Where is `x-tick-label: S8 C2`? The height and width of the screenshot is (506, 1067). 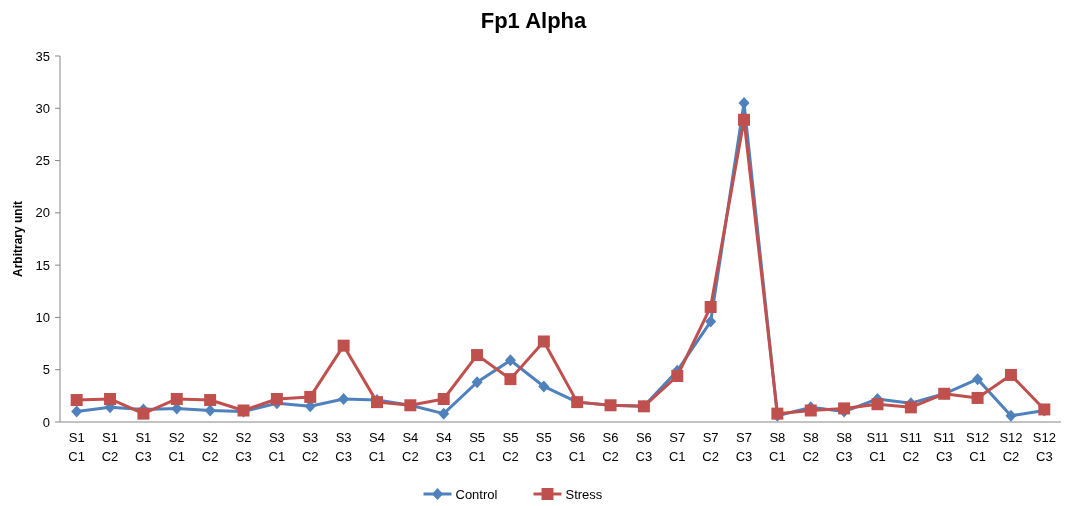 x-tick-label: S8 C2 is located at coordinates (811, 447).